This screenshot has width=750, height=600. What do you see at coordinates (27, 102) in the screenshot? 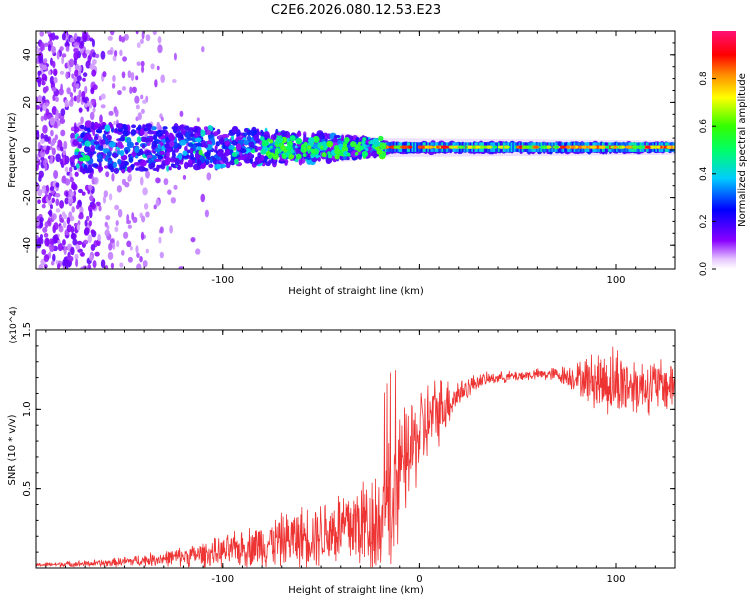
I see `heatmap-ytick-label: 20` at bounding box center [27, 102].